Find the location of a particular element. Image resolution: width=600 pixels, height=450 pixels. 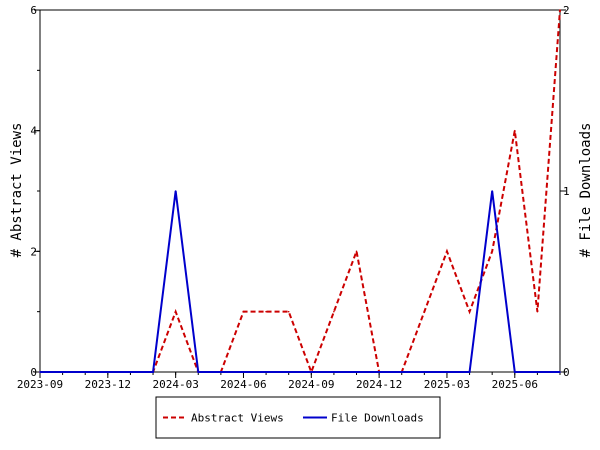

y-right-tick-label: 0 is located at coordinates (566, 372).